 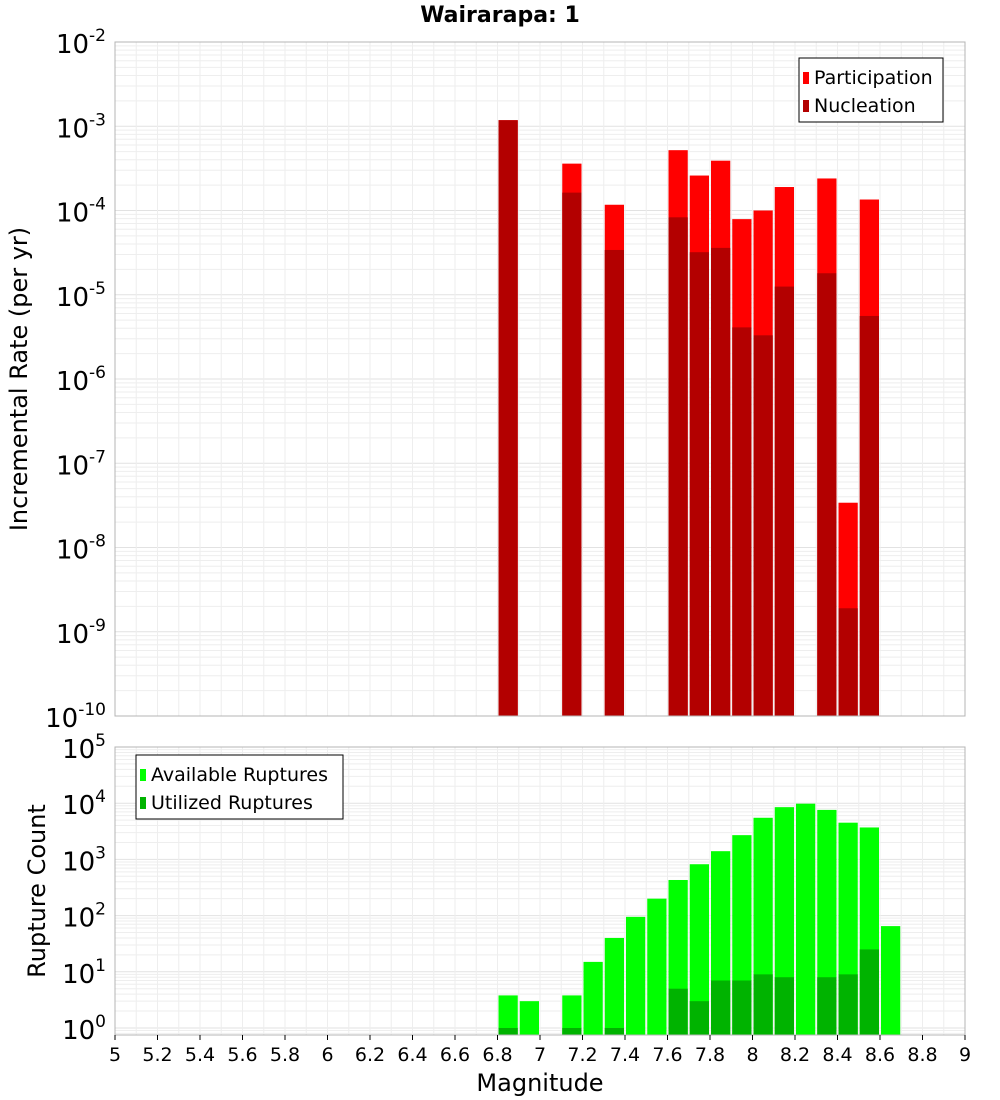 I want to click on top-y-tick-exponent: -9, so click(x=97, y=626).